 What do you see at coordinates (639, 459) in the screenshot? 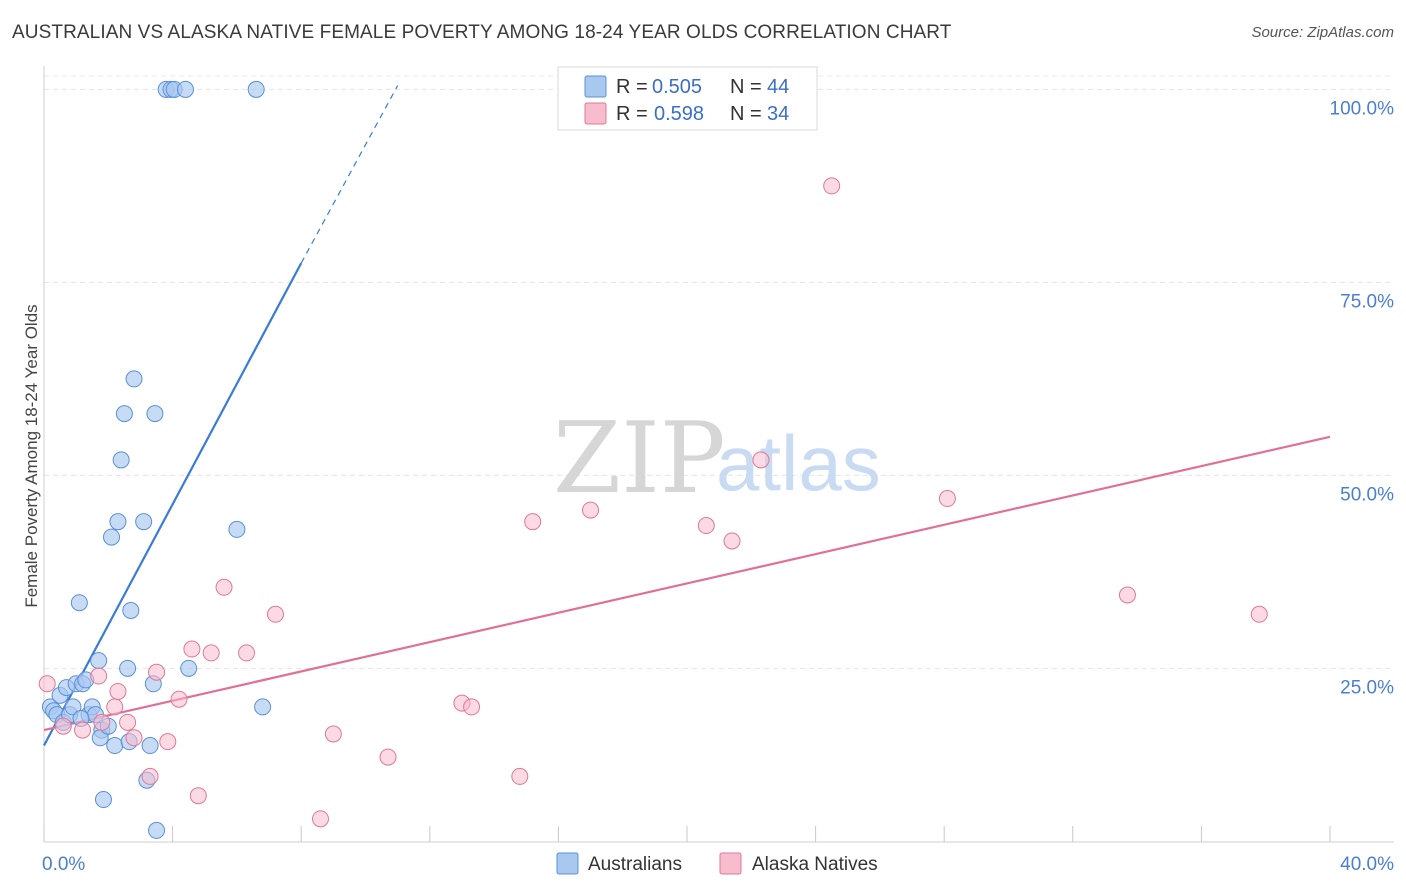
I see `watermark-zip: ZIP` at bounding box center [639, 459].